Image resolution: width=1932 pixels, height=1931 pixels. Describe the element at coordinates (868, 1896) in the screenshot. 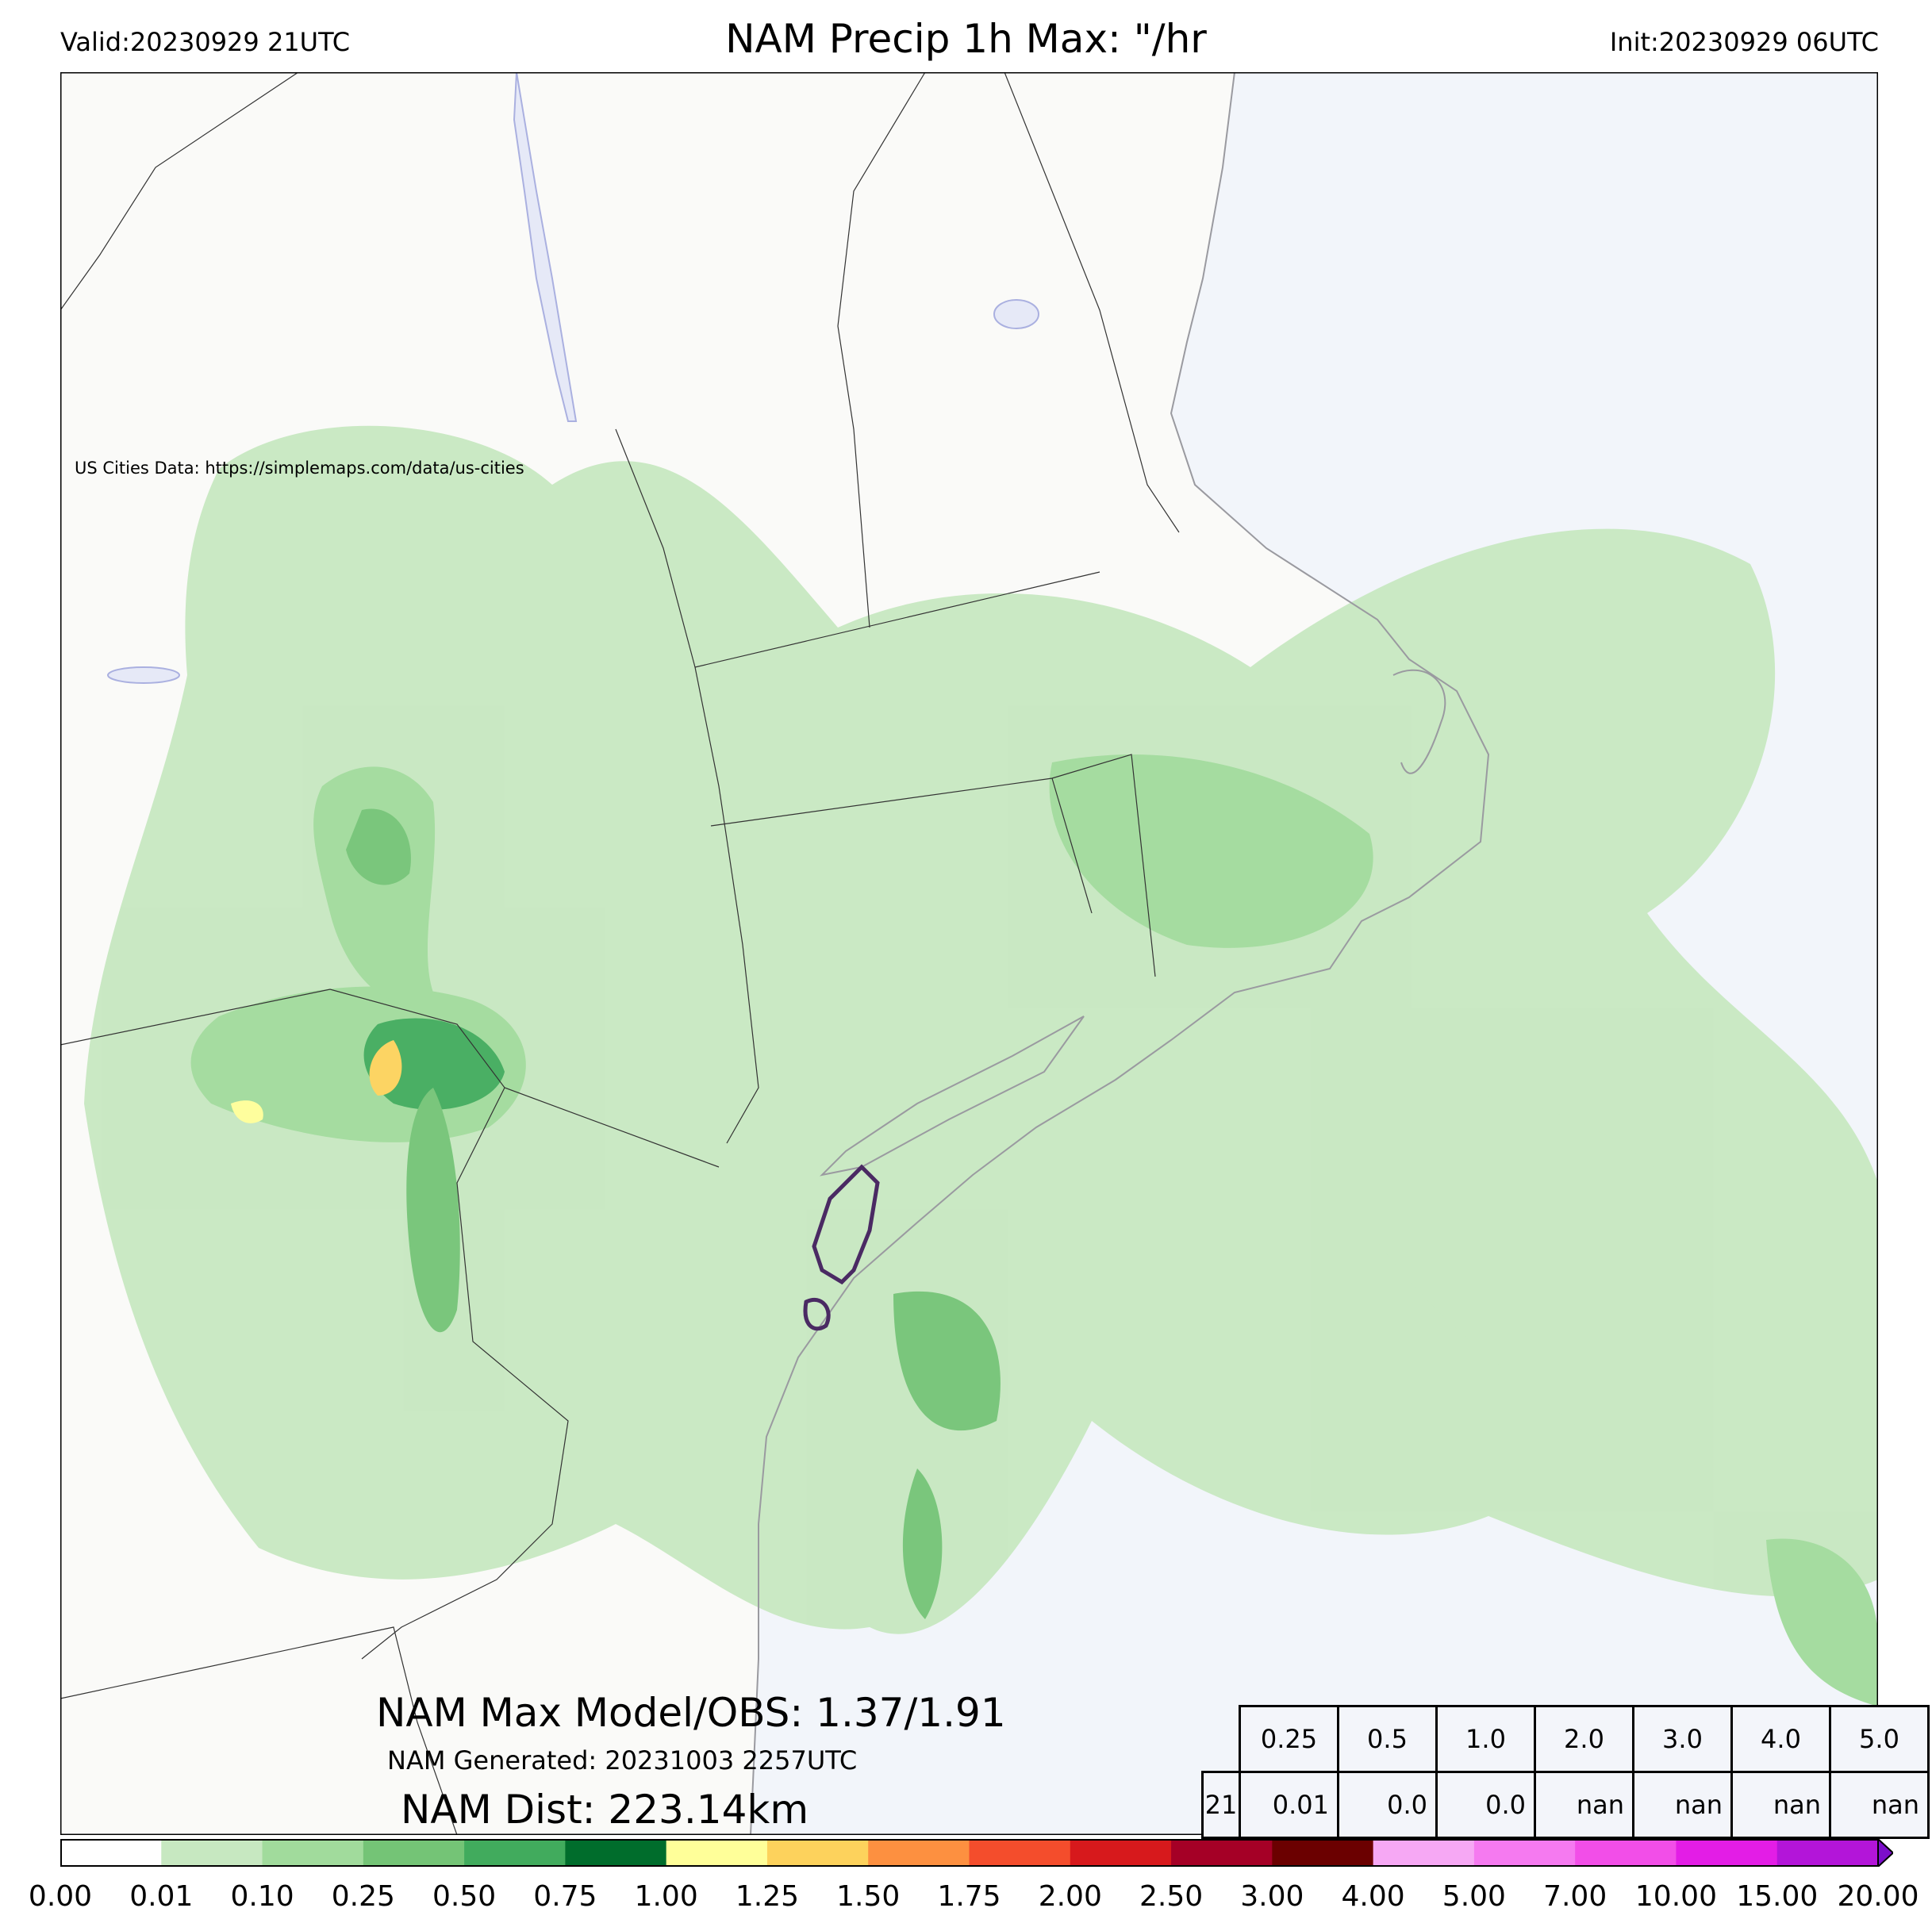

I see `colorbar-tick-label: 1.50` at that location.